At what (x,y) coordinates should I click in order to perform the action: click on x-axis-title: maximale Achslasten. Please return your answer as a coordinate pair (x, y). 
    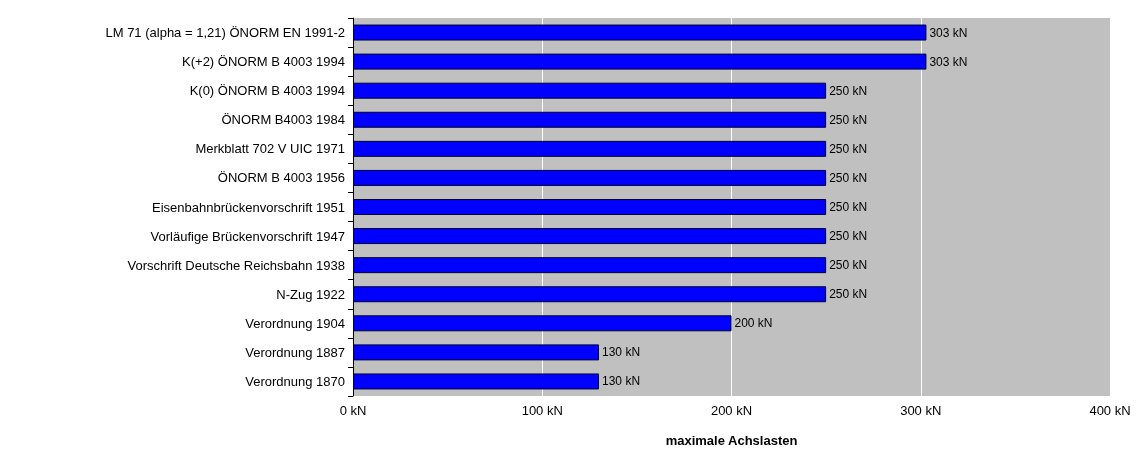
    Looking at the image, I should click on (731, 440).